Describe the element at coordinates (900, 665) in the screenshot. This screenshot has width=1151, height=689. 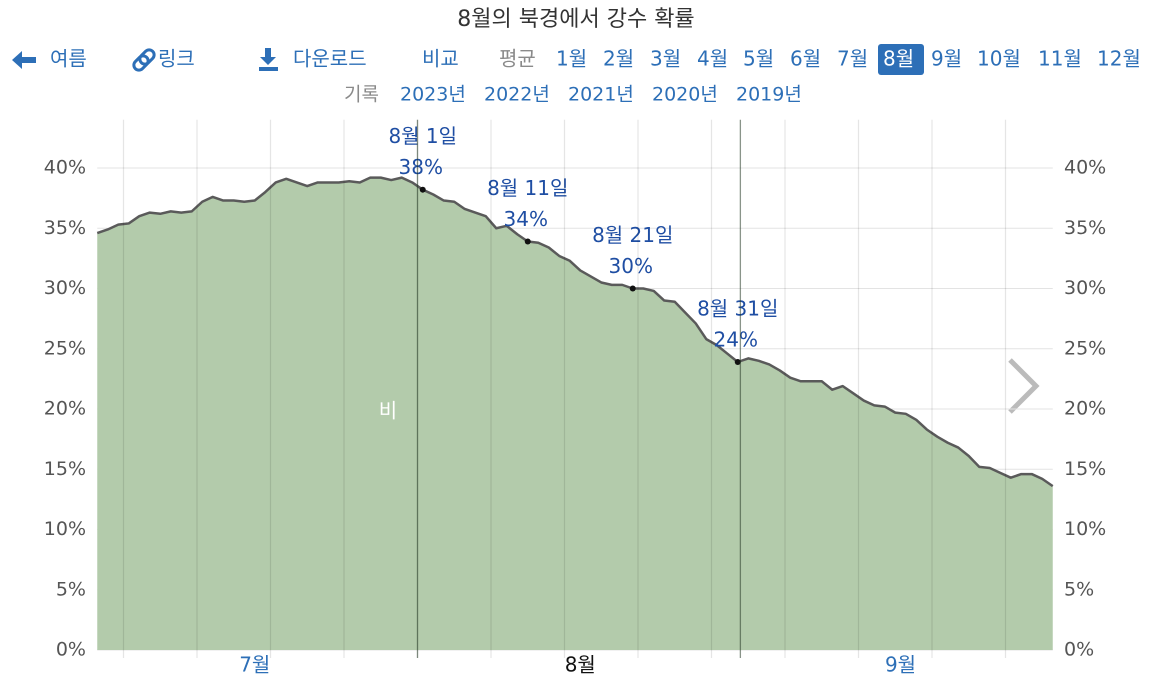
I see `x-tick-label: 9월` at that location.